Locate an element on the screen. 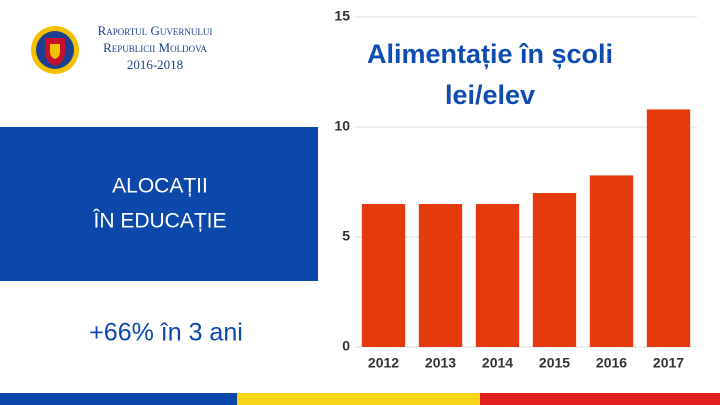 This screenshot has width=720, height=405. y-tick-label: 0 is located at coordinates (346, 346).